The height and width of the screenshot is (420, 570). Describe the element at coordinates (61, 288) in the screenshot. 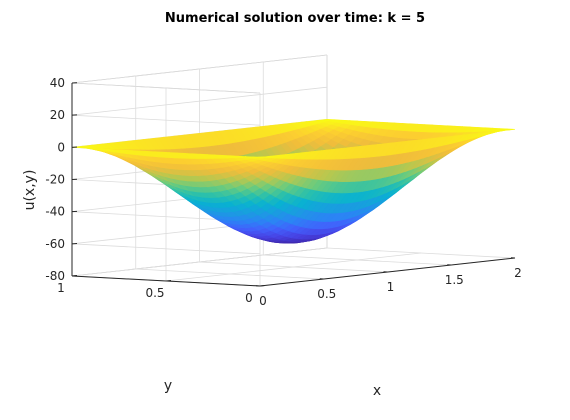

I see `y-tick-label: 1` at that location.